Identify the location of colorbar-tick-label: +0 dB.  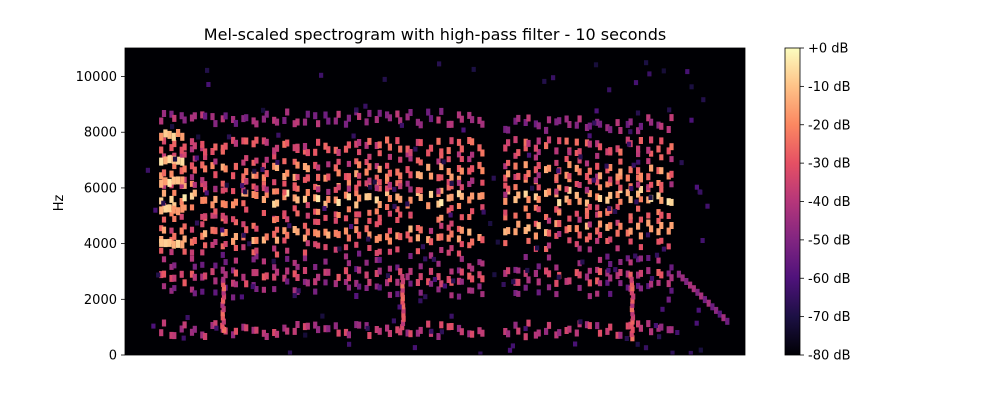
(828, 49).